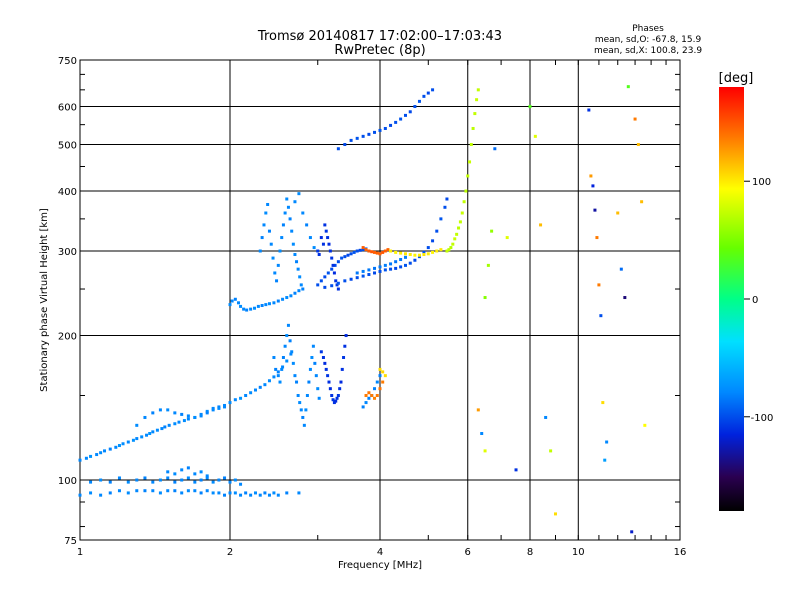  What do you see at coordinates (731, 299) in the screenshot?
I see `colorbar` at bounding box center [731, 299].